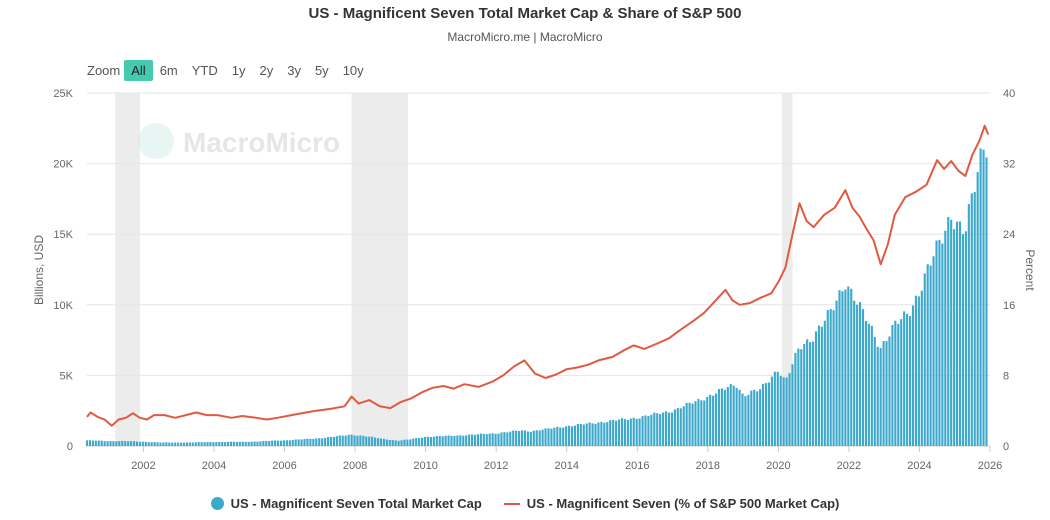 The width and height of the screenshot is (1050, 520). Describe the element at coordinates (355, 466) in the screenshot. I see `x-axis-tick-label: 2008` at that location.